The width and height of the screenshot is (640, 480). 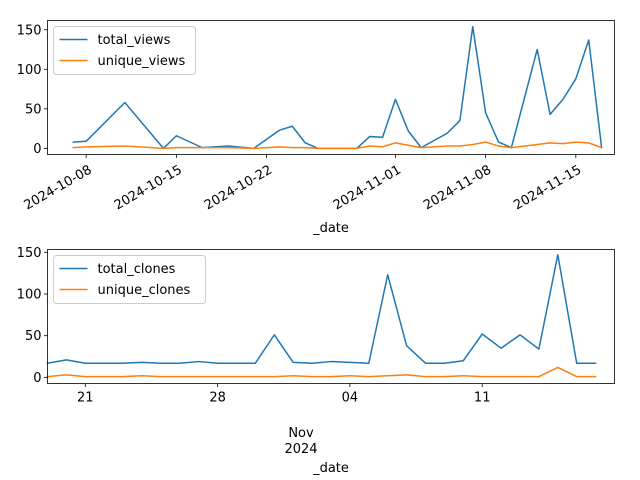 What do you see at coordinates (29, 294) in the screenshot?
I see `clones-y-tick-label: 100` at bounding box center [29, 294].